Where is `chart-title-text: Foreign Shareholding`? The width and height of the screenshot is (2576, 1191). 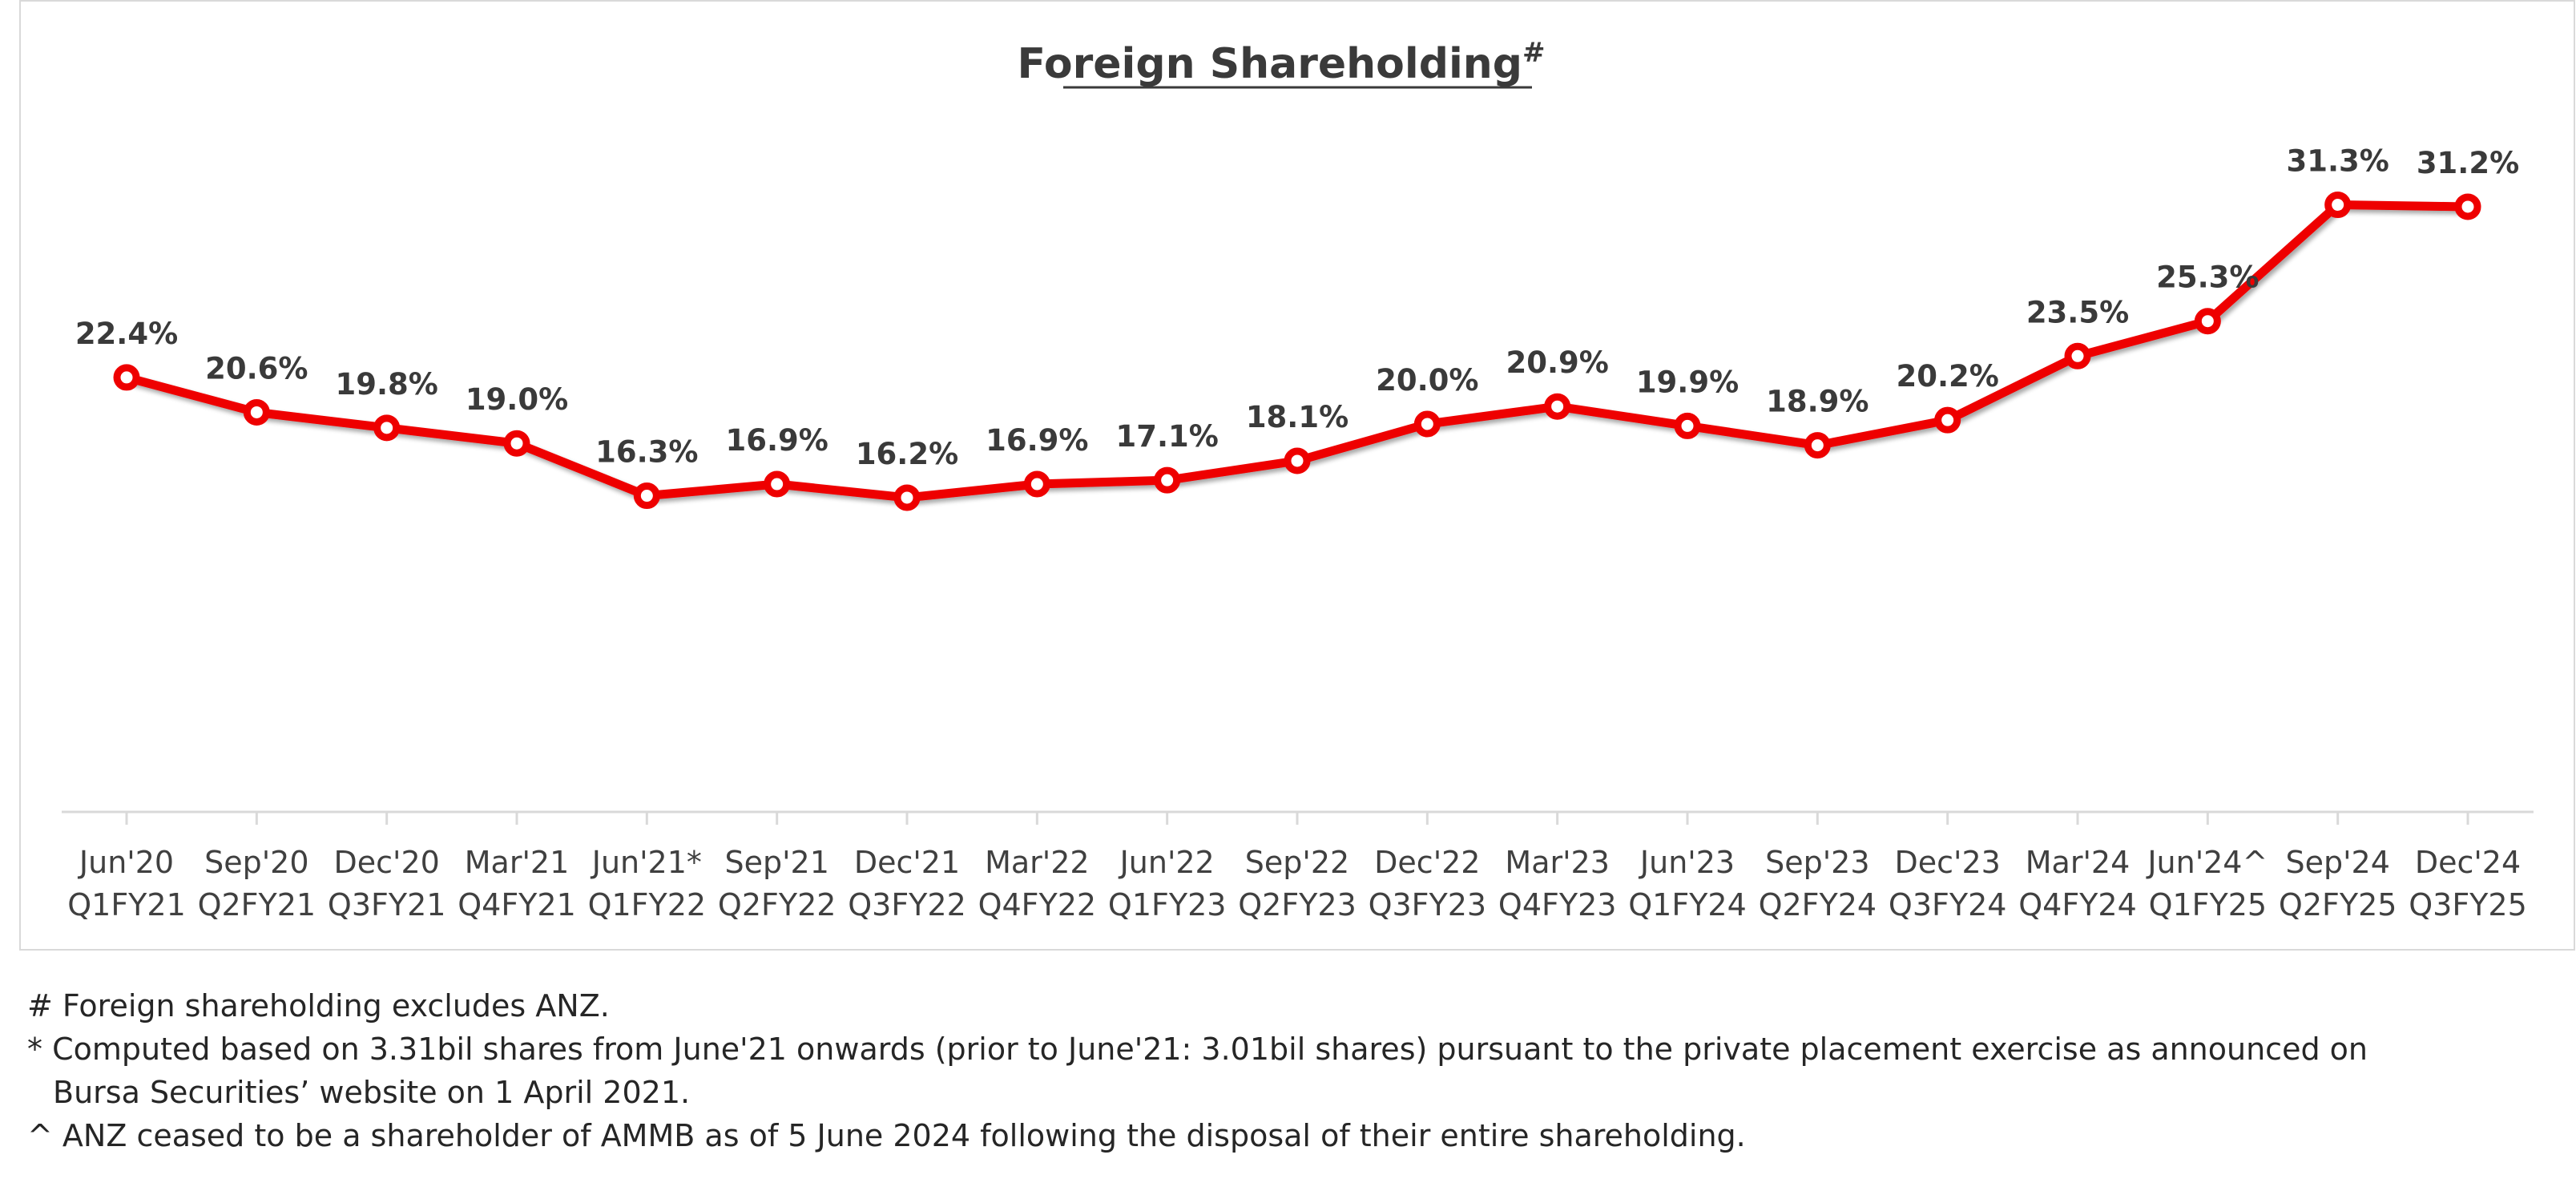
chart-title-text: Foreign Shareholding is located at coordinates (1269, 64).